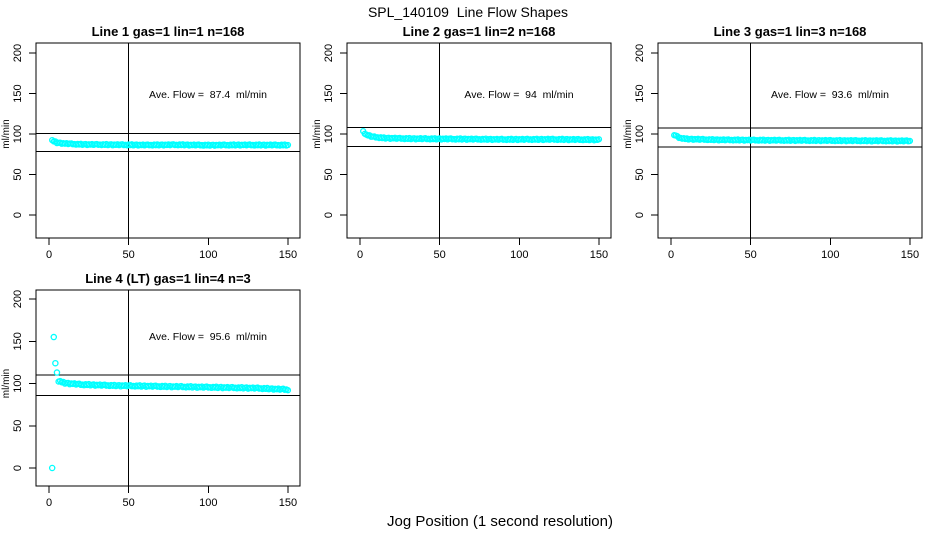  I want to click on panel-2-group: 0 50 100 150 200 0 50 100 150 ml/min, so click(462, 151).